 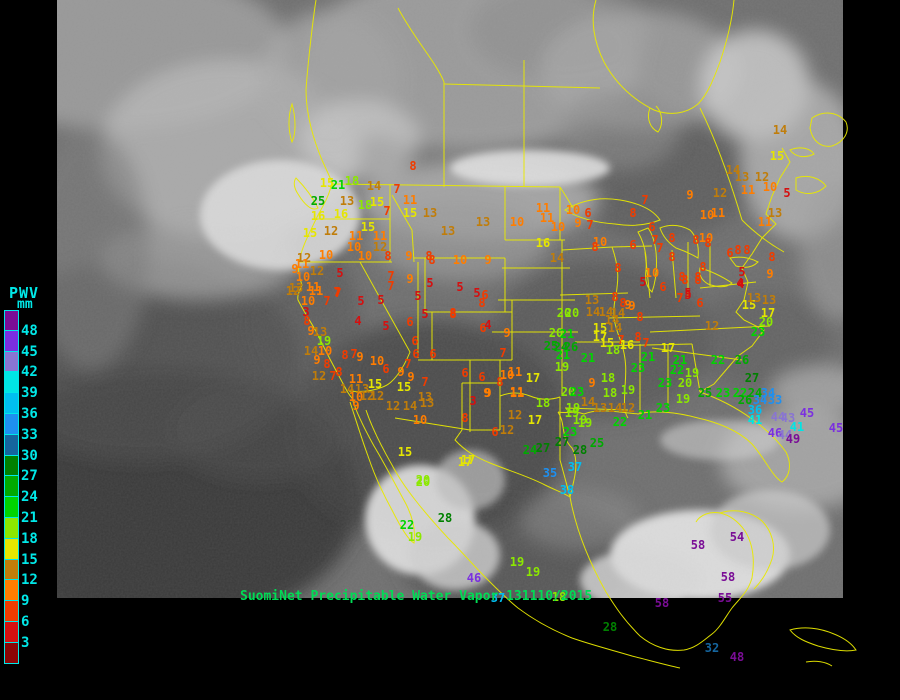 What do you see at coordinates (306, 312) in the screenshot?
I see `pwv-station-value: 3` at bounding box center [306, 312].